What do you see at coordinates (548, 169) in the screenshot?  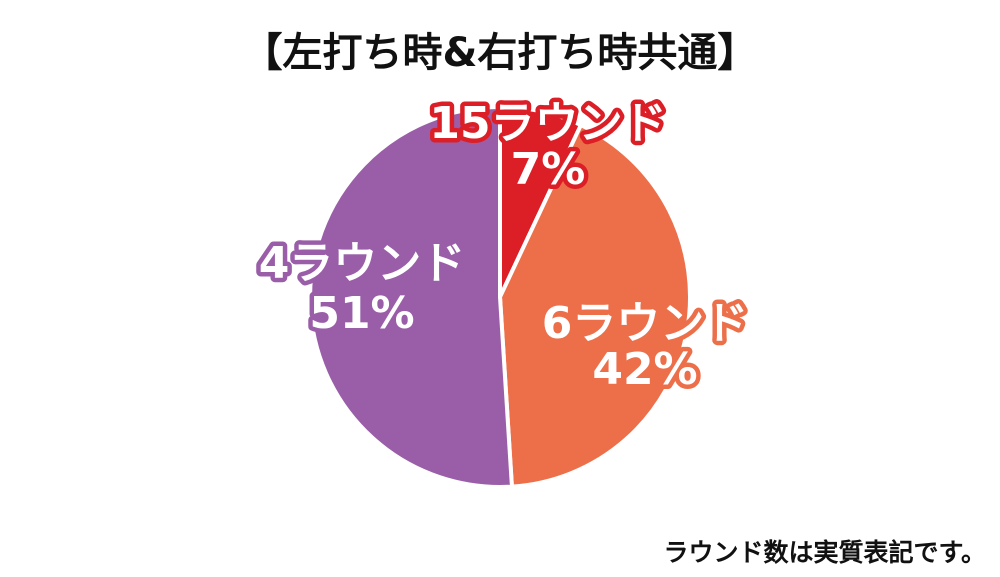 I see `slice-percent-label: 7%` at bounding box center [548, 169].